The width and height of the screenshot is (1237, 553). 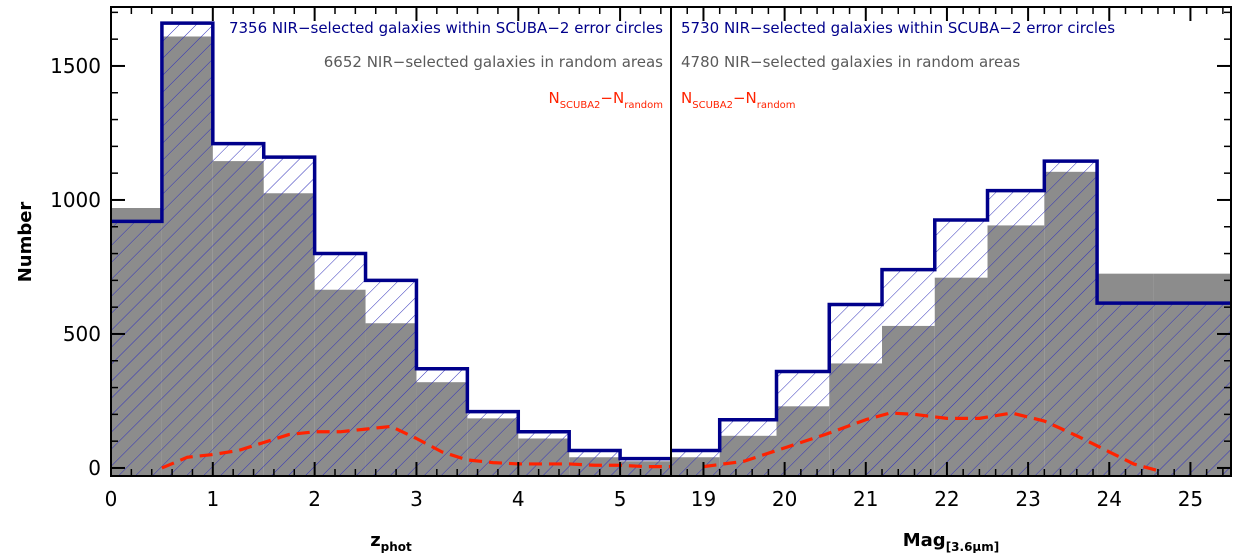 I want to click on left-xtick-label-1: 1, so click(x=212, y=499).